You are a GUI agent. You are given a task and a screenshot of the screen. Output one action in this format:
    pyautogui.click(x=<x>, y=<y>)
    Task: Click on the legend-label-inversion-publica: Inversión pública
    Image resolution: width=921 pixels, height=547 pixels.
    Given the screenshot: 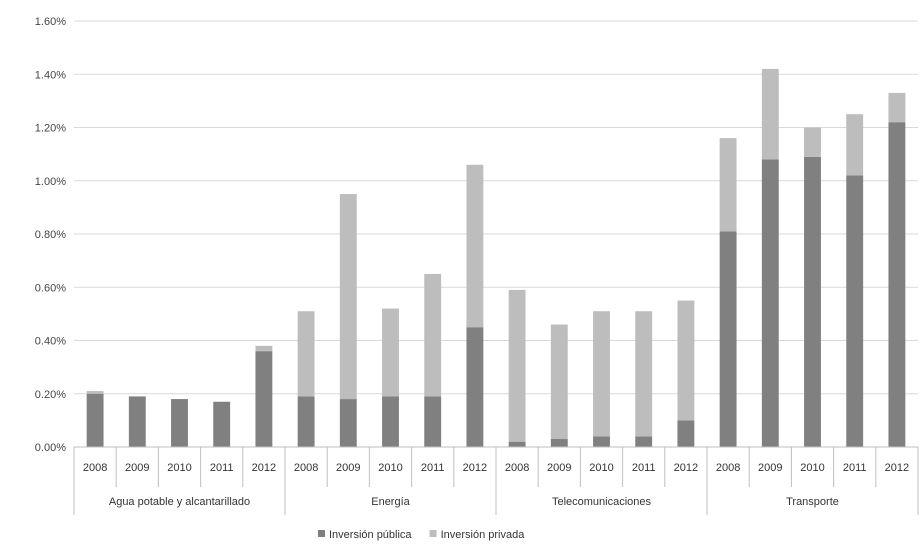 What is the action you would take?
    pyautogui.click(x=370, y=535)
    